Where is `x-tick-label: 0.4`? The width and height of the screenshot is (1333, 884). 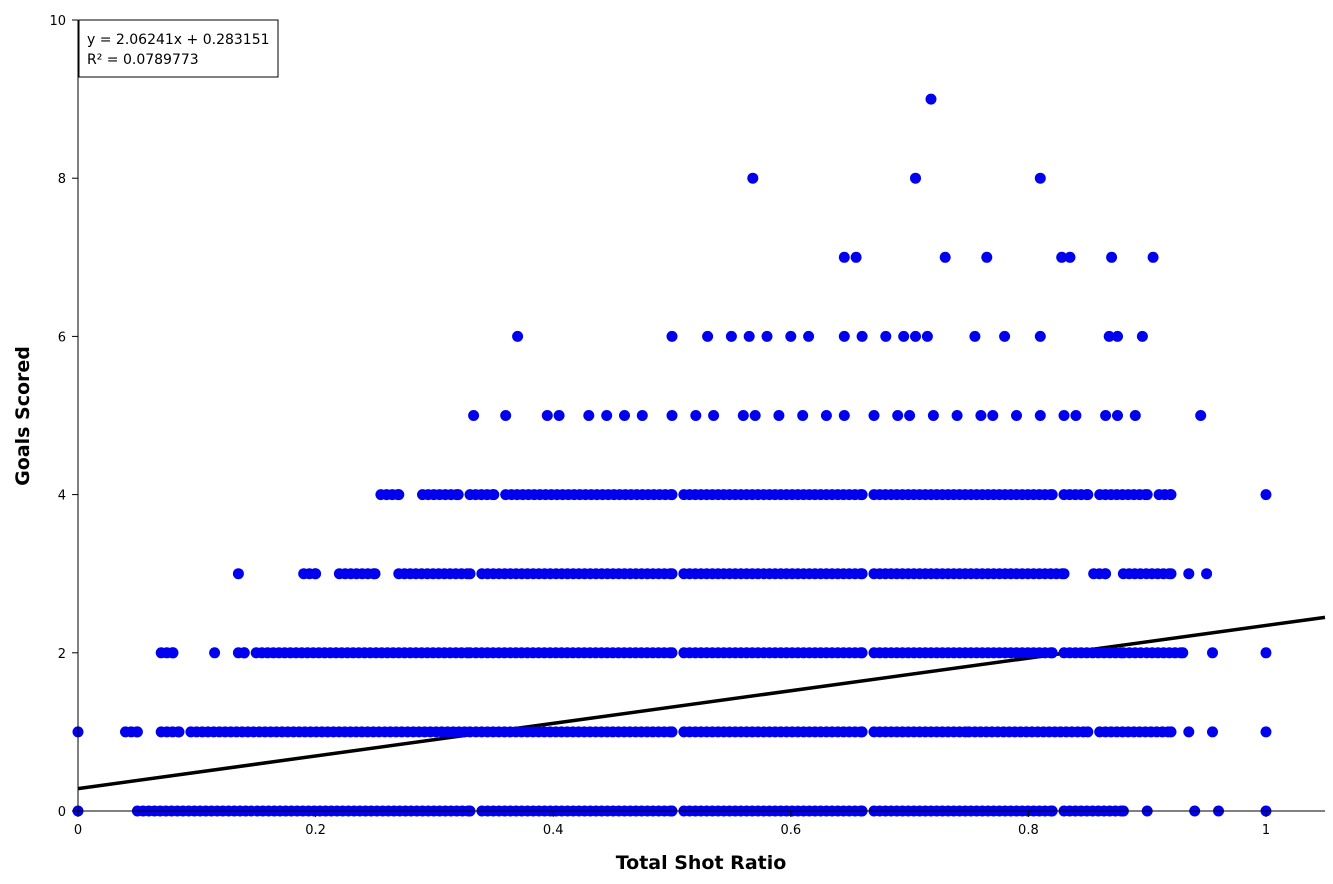
x-tick-label: 0.4 is located at coordinates (553, 830).